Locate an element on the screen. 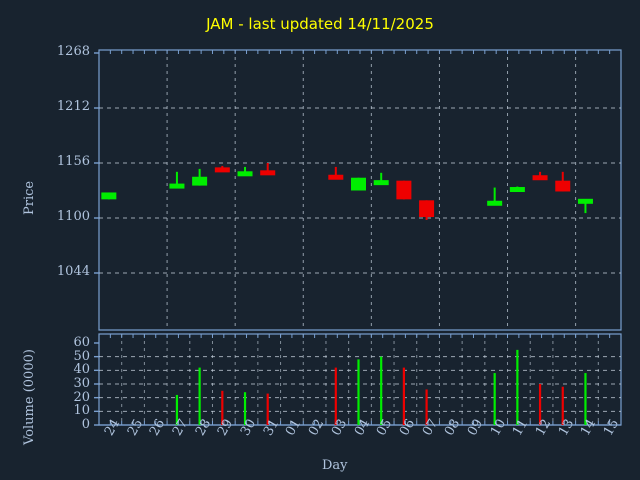  chart-title: JAM - last updated 14/11/2025 is located at coordinates (320, 24).